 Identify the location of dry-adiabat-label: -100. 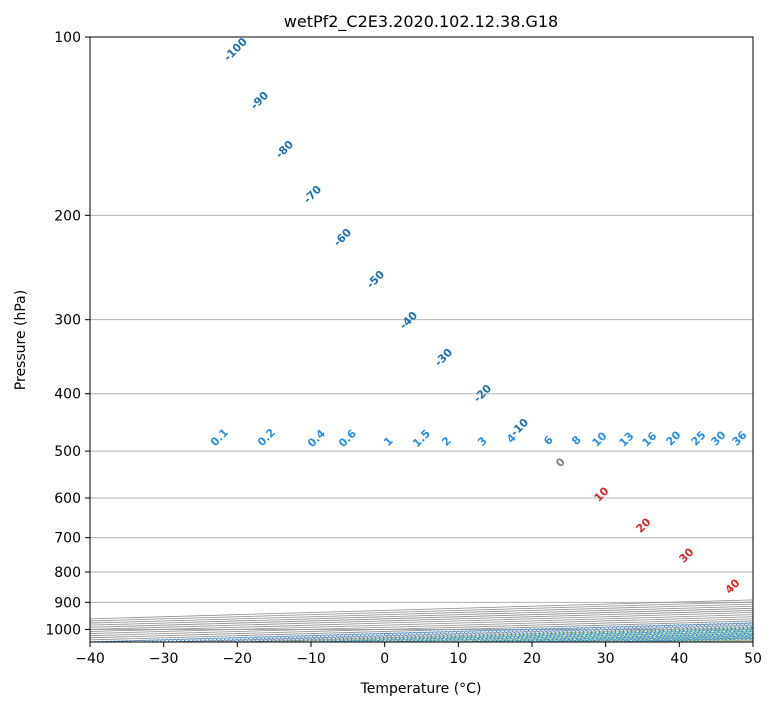
(235, 49).